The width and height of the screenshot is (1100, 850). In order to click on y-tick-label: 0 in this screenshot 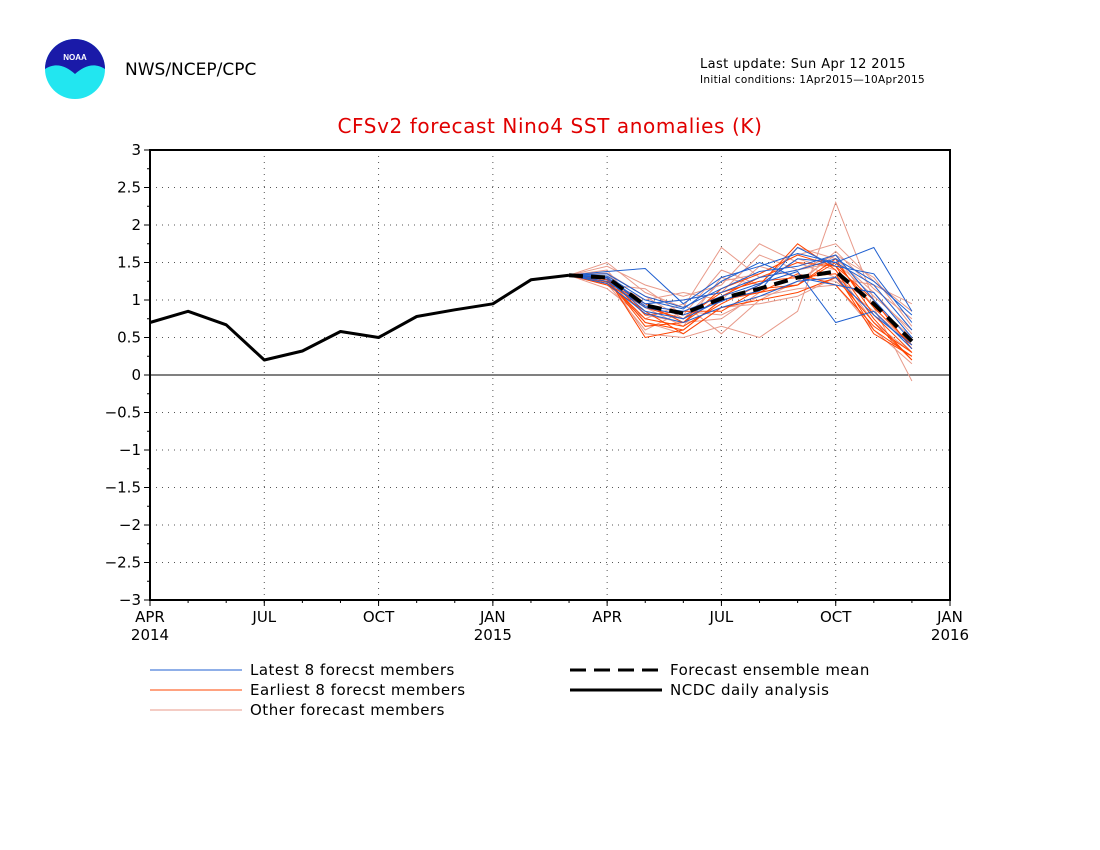, I will do `click(136, 375)`.